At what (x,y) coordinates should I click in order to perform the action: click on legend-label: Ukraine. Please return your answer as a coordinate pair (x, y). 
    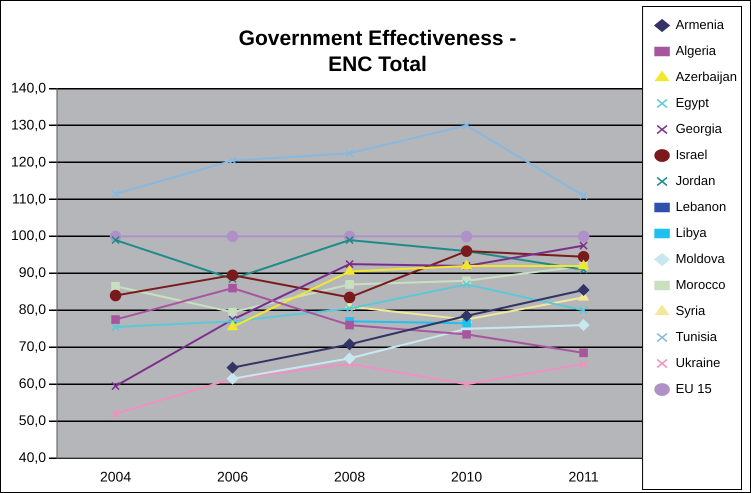
    Looking at the image, I should click on (698, 362).